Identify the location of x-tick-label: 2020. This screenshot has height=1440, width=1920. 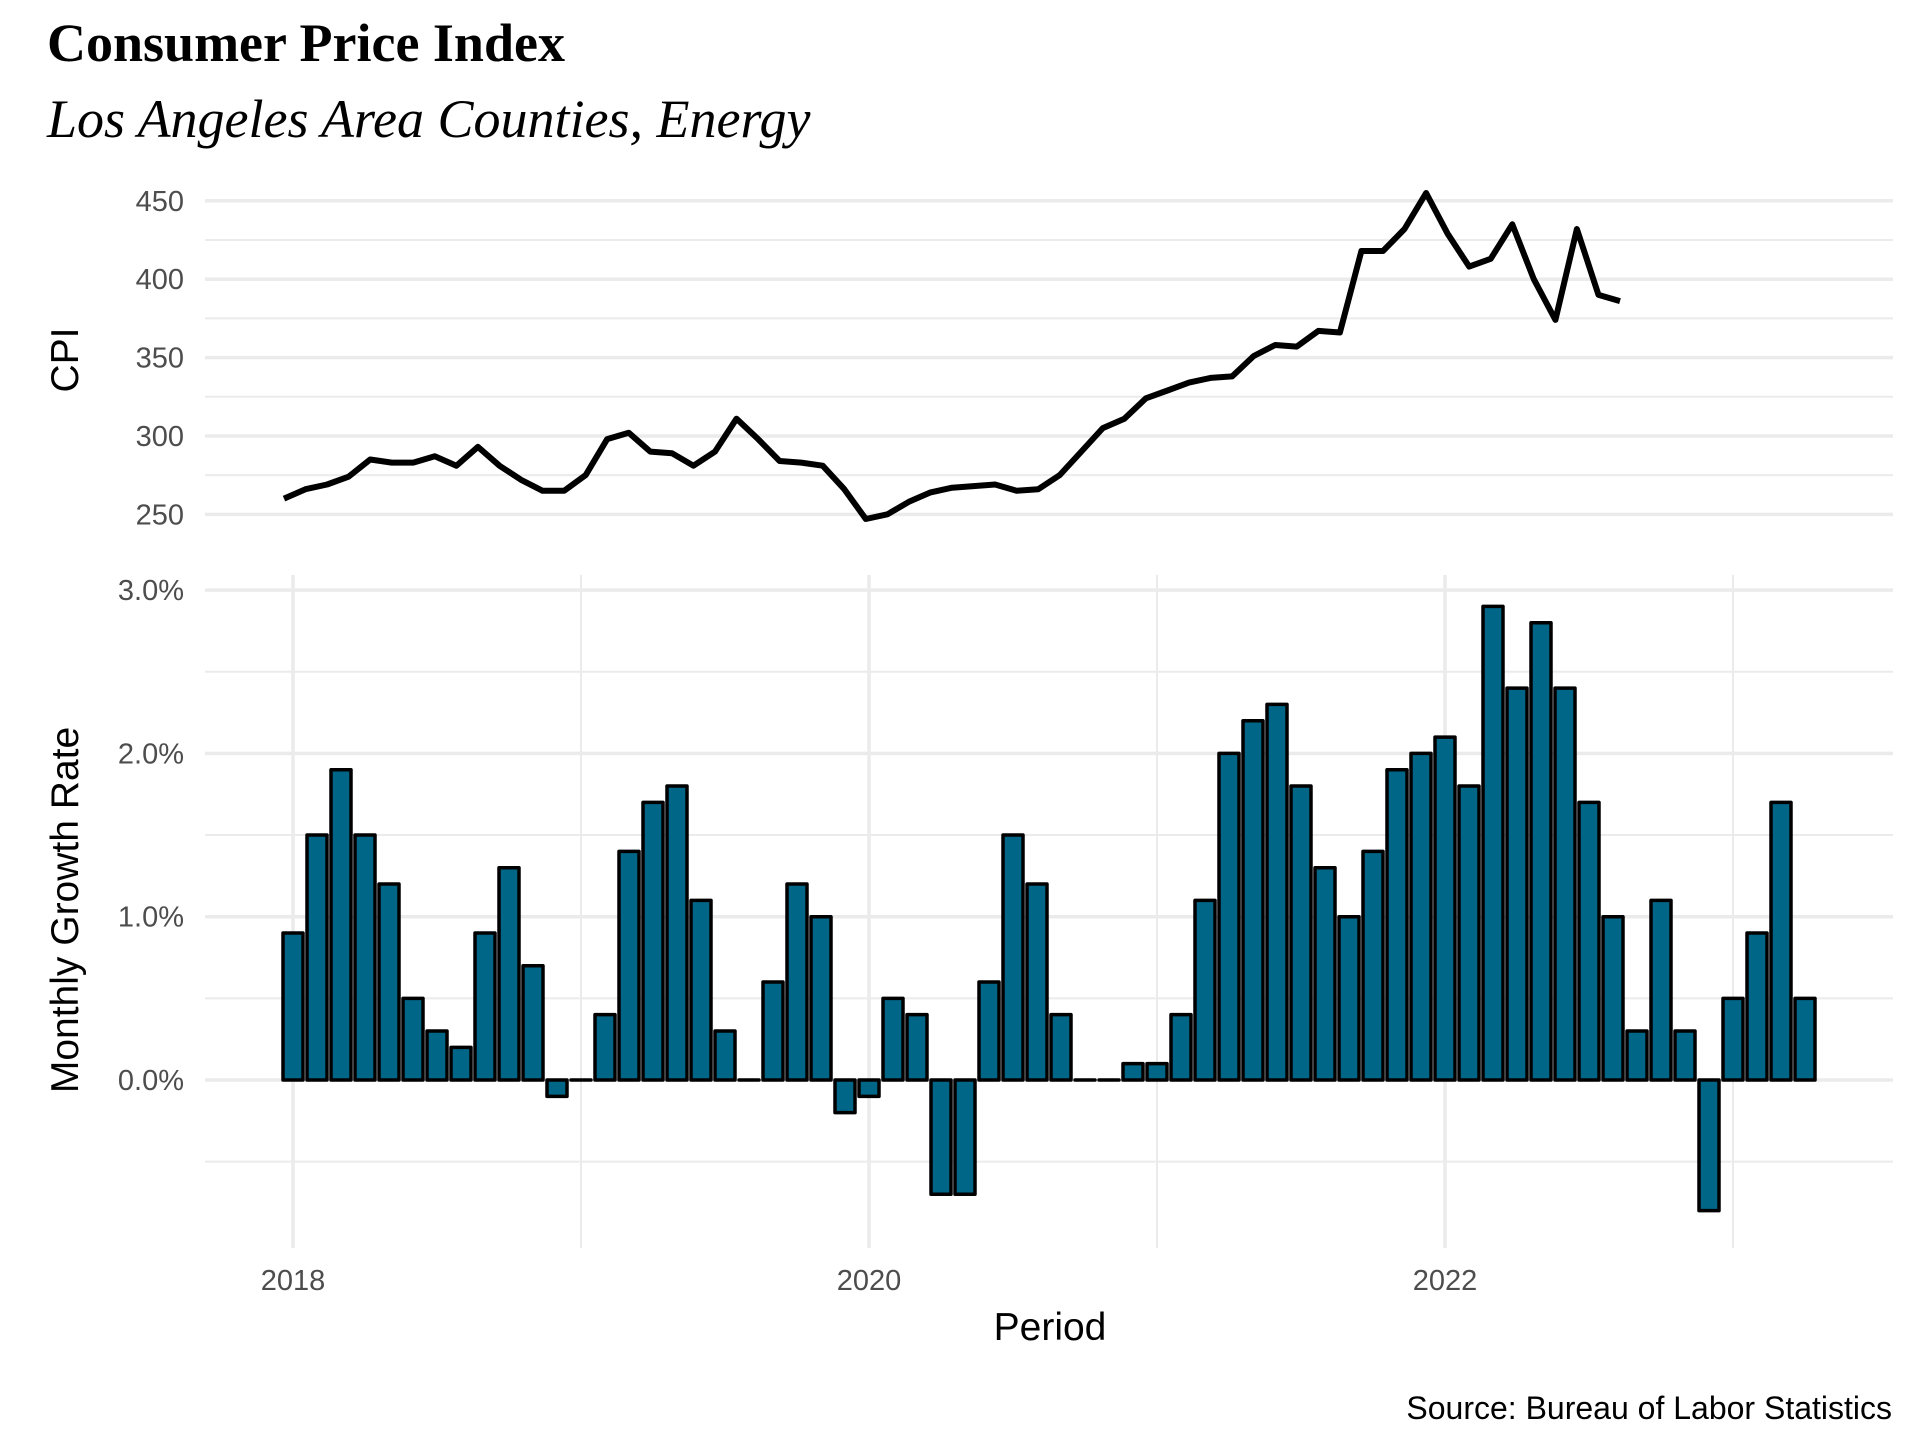
(869, 1281).